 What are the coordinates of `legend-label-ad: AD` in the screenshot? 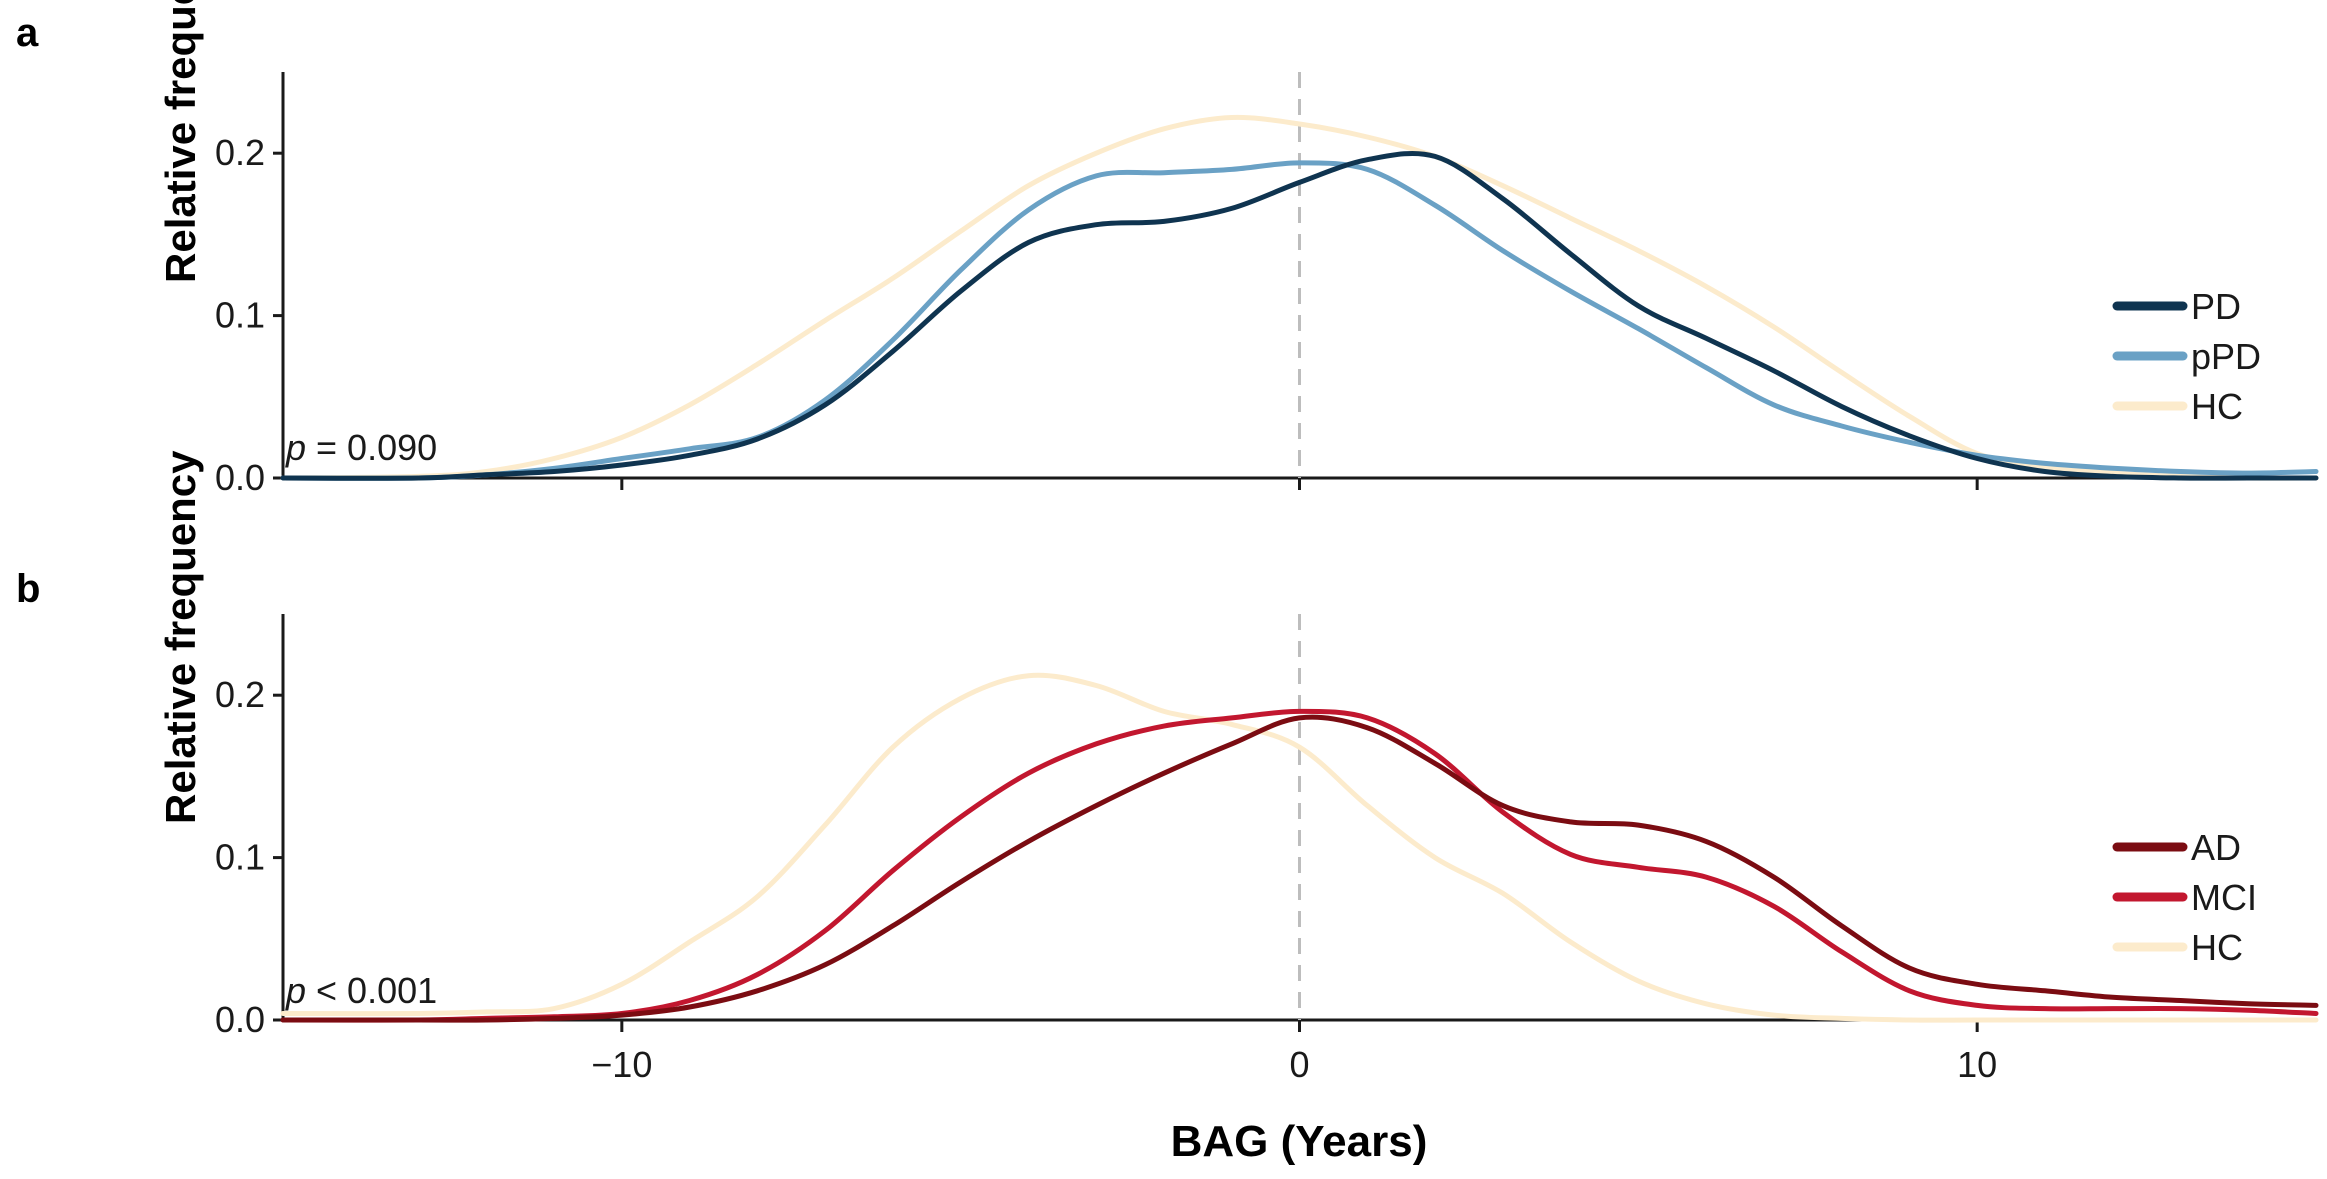 It's located at (2216, 847).